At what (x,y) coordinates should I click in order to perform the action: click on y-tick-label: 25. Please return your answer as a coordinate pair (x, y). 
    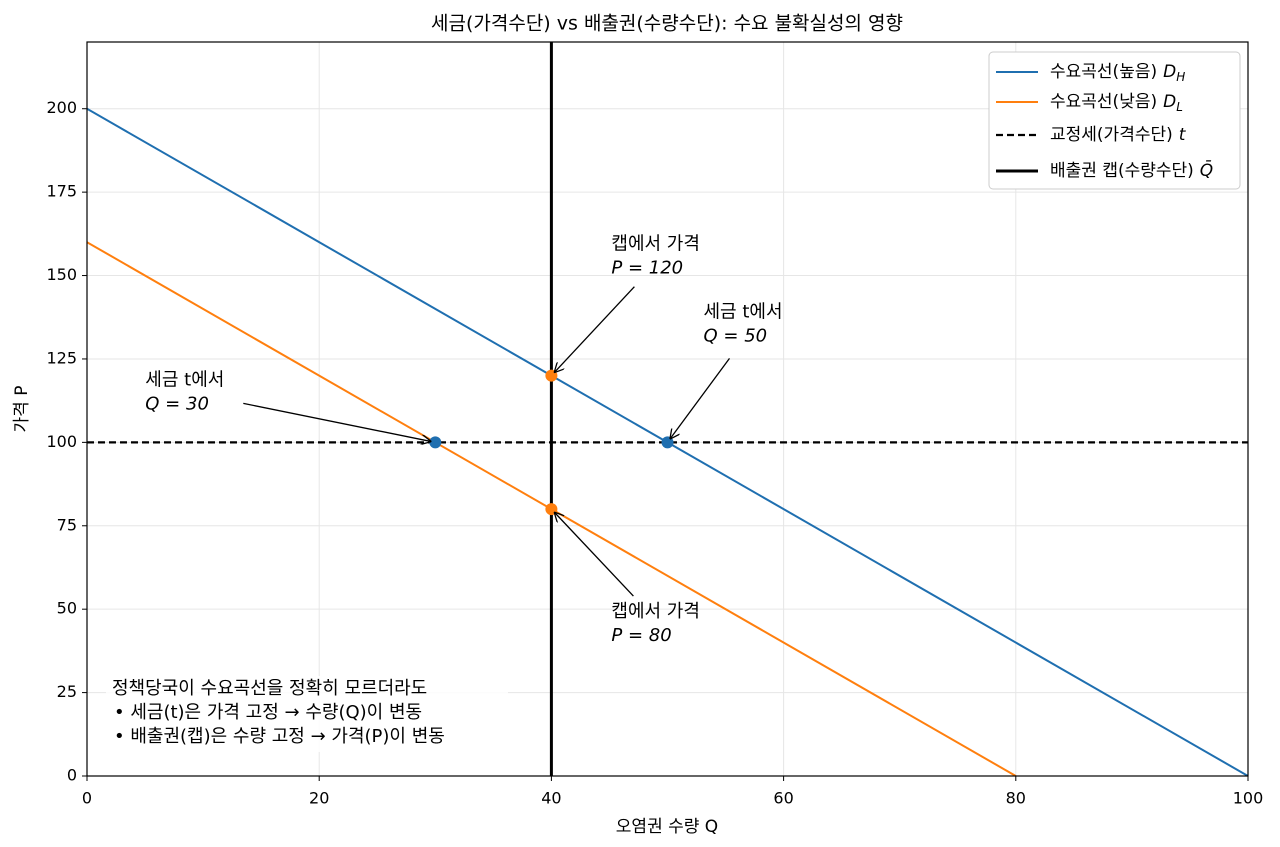
    Looking at the image, I should click on (67, 691).